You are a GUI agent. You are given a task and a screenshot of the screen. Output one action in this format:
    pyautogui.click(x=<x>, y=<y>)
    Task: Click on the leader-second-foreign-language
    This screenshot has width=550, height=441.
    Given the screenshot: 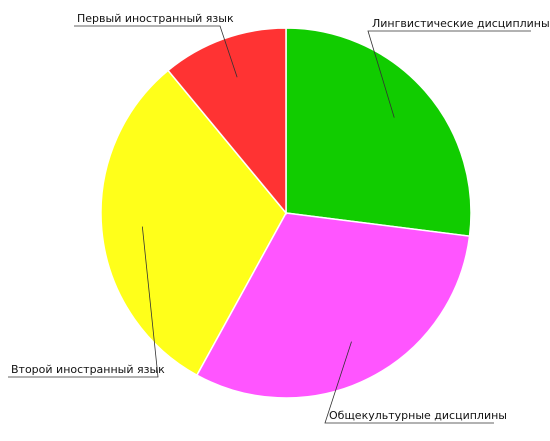 What is the action you would take?
    pyautogui.click(x=83, y=302)
    